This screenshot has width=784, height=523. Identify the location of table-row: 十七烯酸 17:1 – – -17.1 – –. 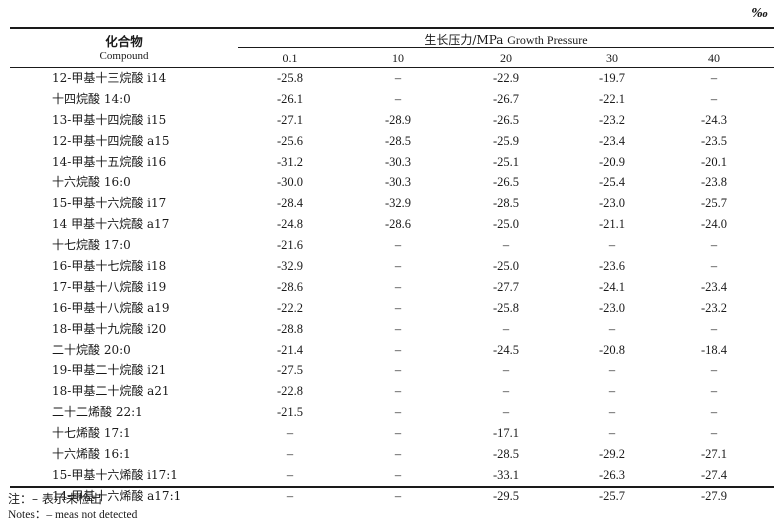
(392, 433).